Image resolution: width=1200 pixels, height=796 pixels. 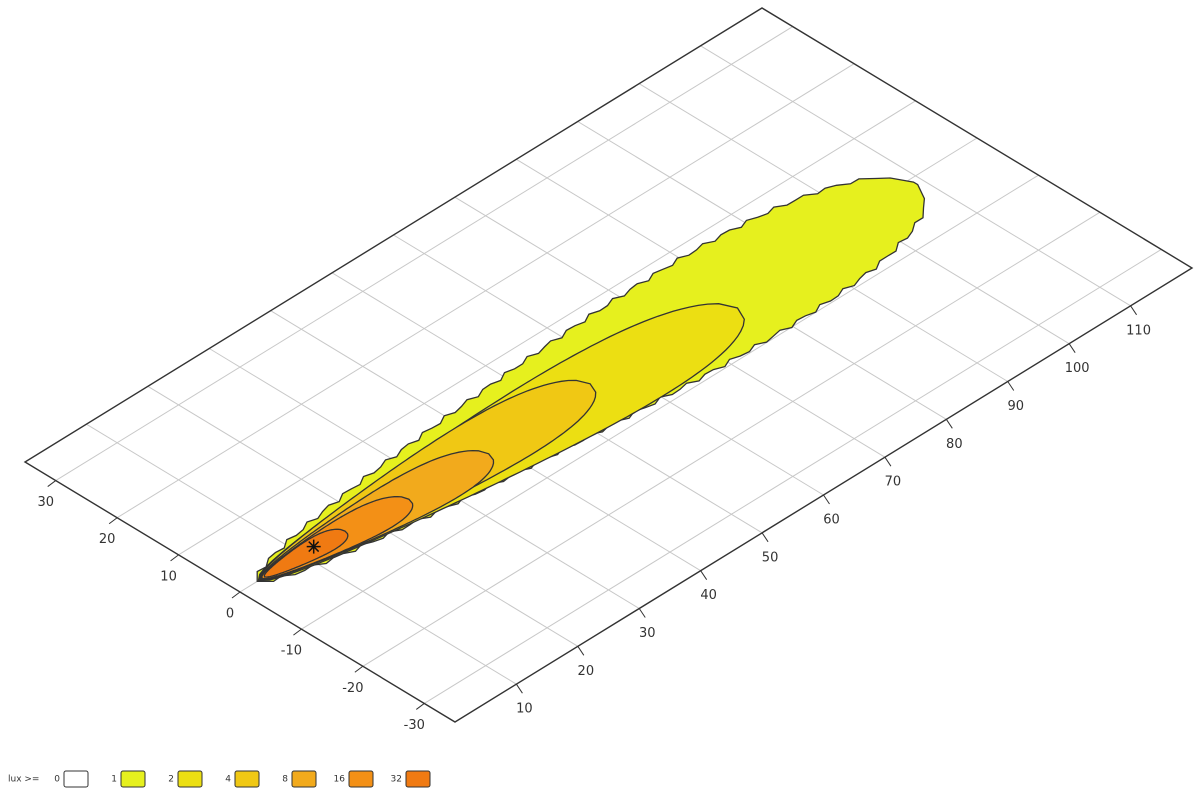 I want to click on x-tick-label: 60, so click(x=831, y=520).